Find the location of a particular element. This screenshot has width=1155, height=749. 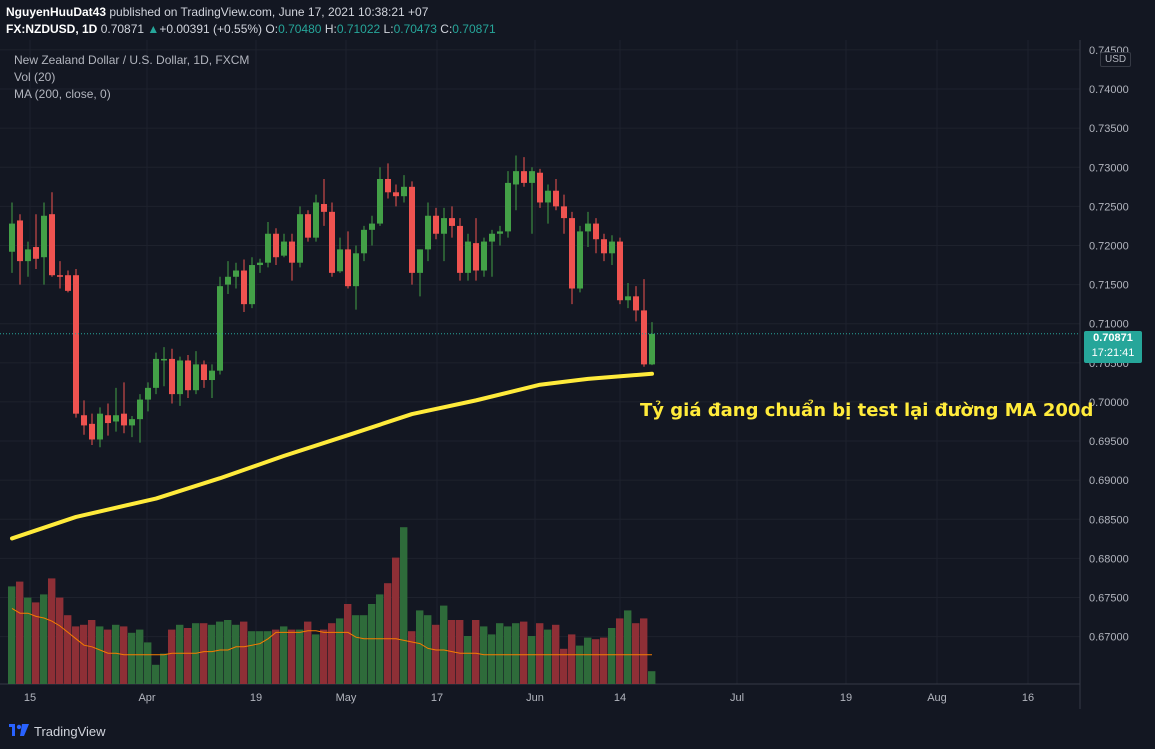

low-value: 0.70473 is located at coordinates (415, 29).